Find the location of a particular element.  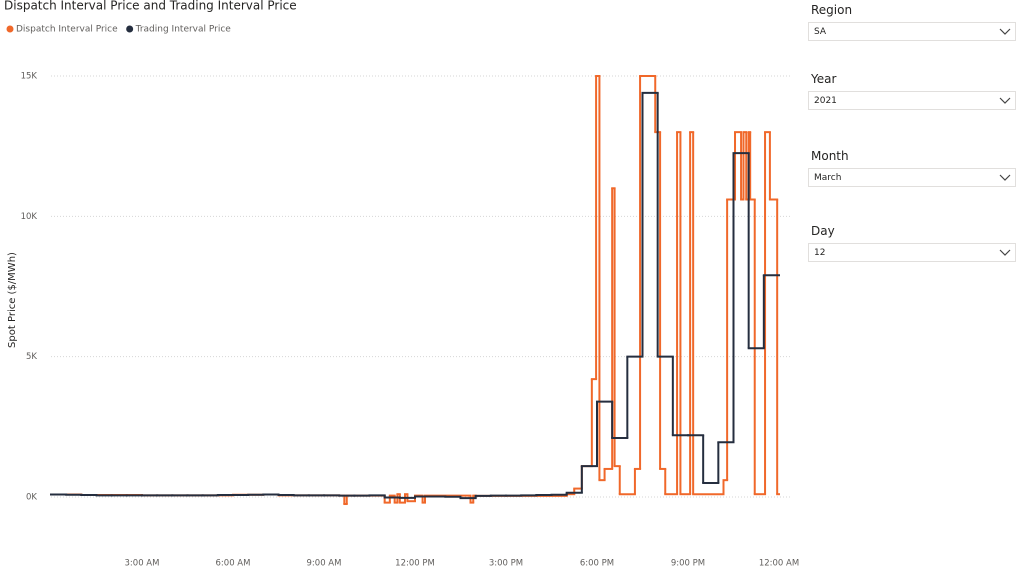

y-axis-title: Spot Price ($/MWh) is located at coordinates (12, 300).